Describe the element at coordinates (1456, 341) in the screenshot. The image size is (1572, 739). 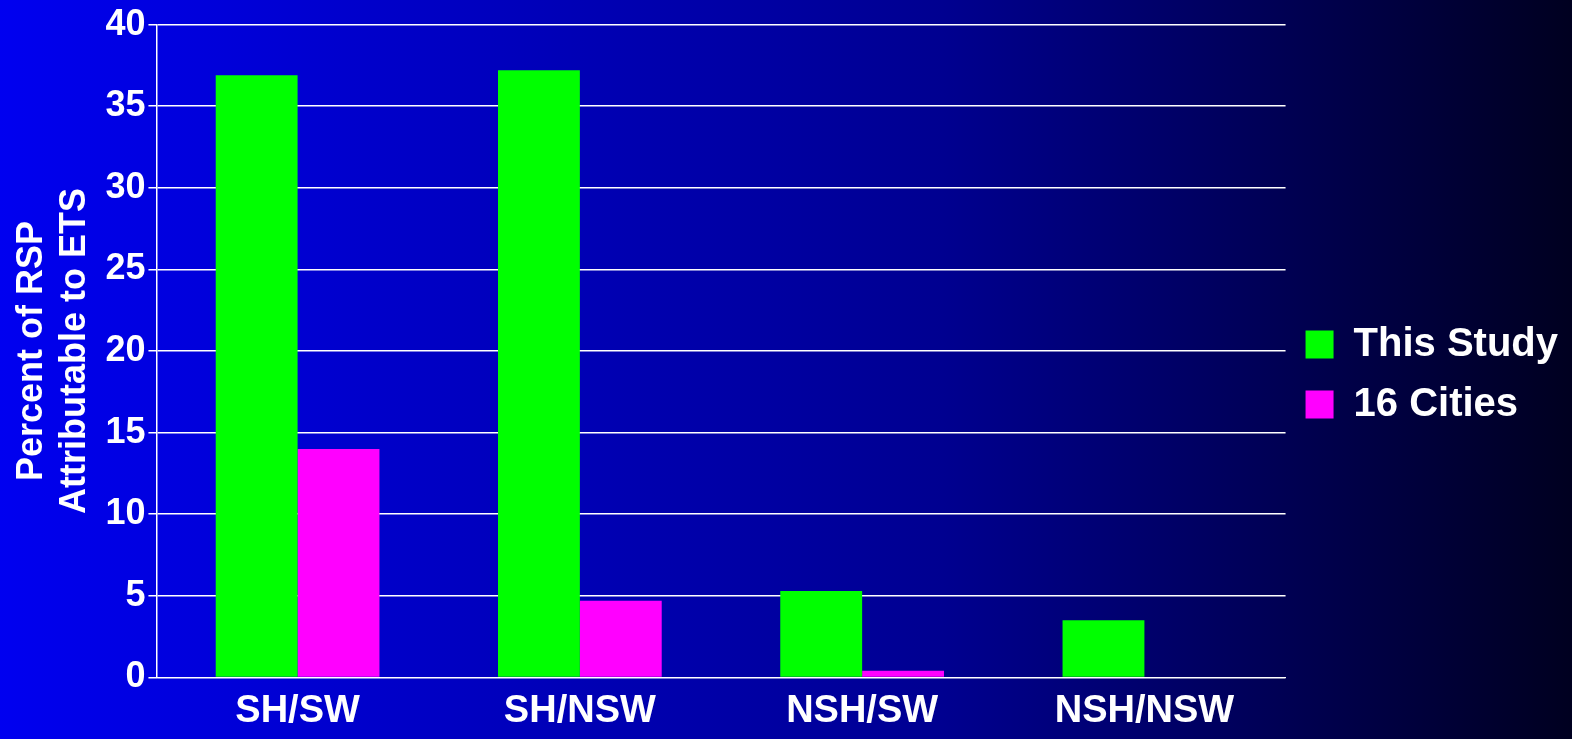
I see `legend-label: This Study` at that location.